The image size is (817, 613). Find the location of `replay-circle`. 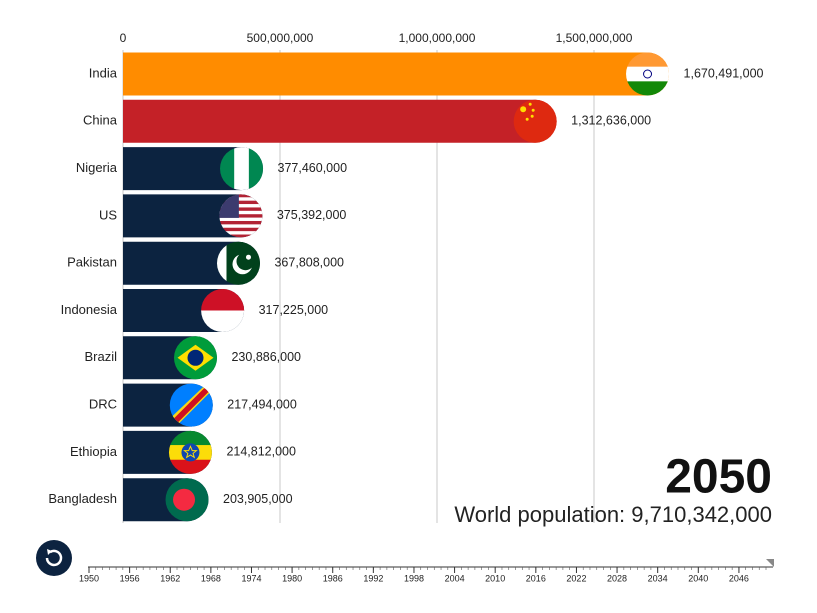

replay-circle is located at coordinates (54, 558).